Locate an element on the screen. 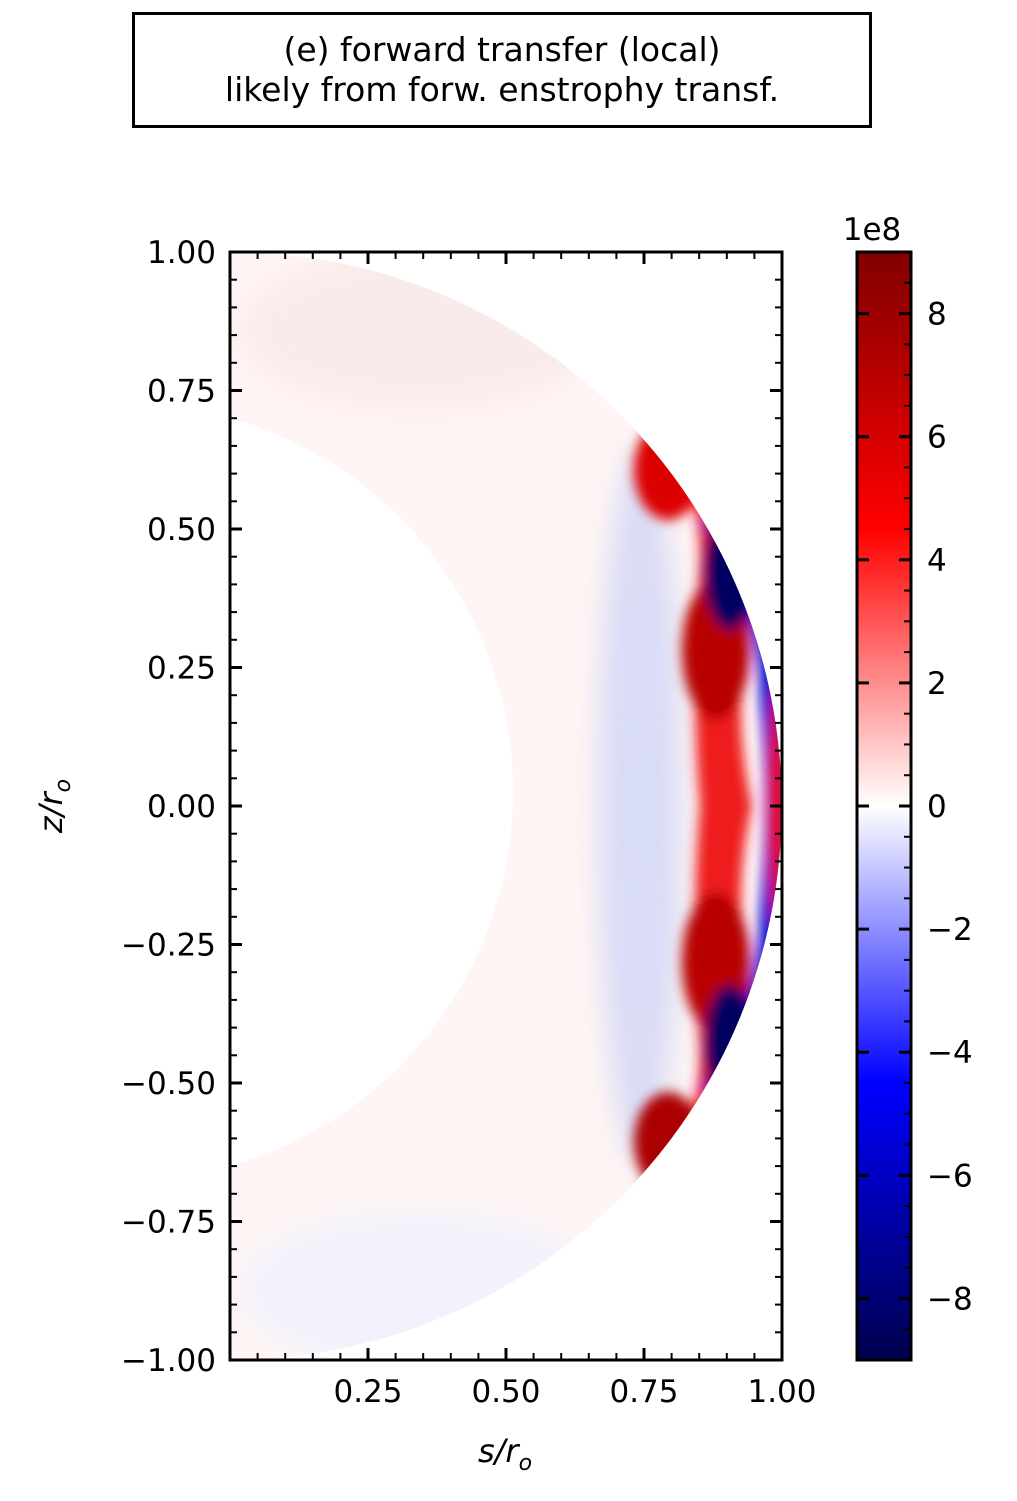  x-tick-label: 0.75 is located at coordinates (643, 1392).